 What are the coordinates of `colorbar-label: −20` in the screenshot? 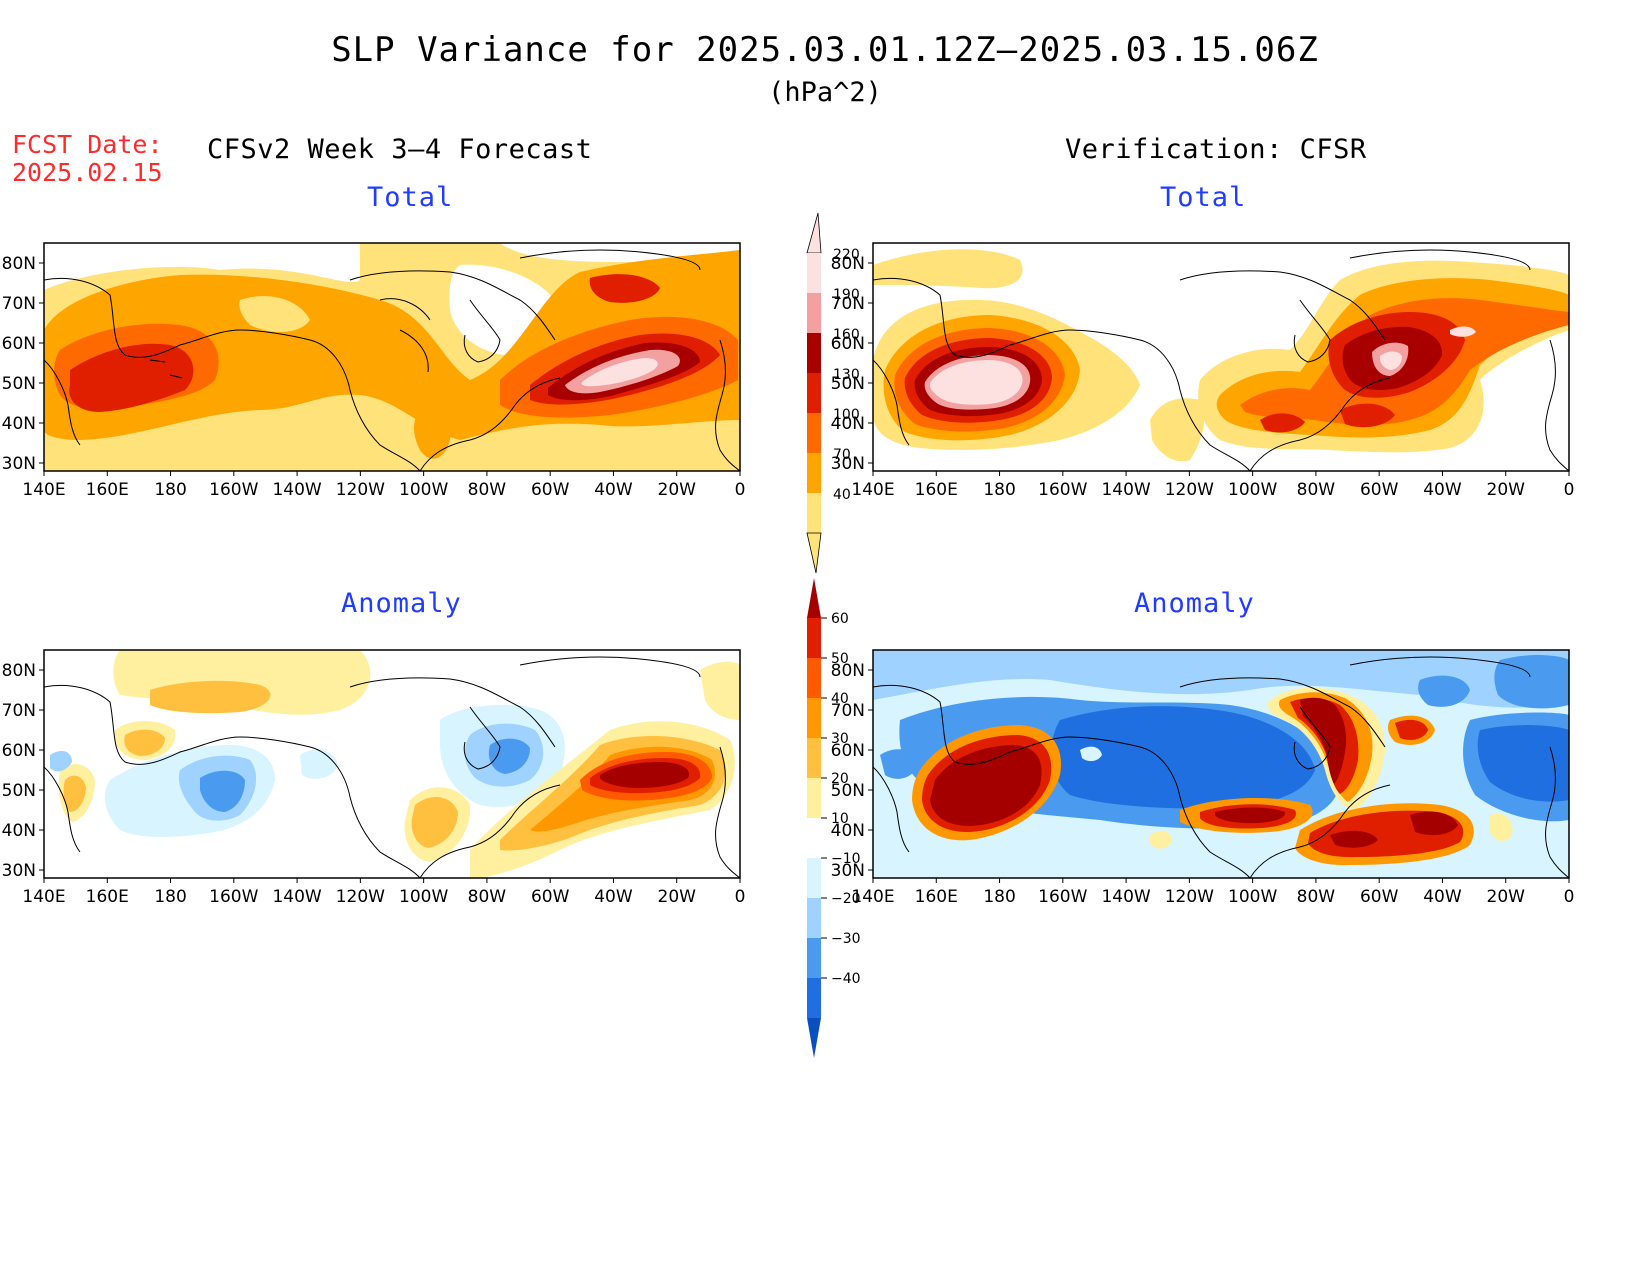 It's located at (846, 899).